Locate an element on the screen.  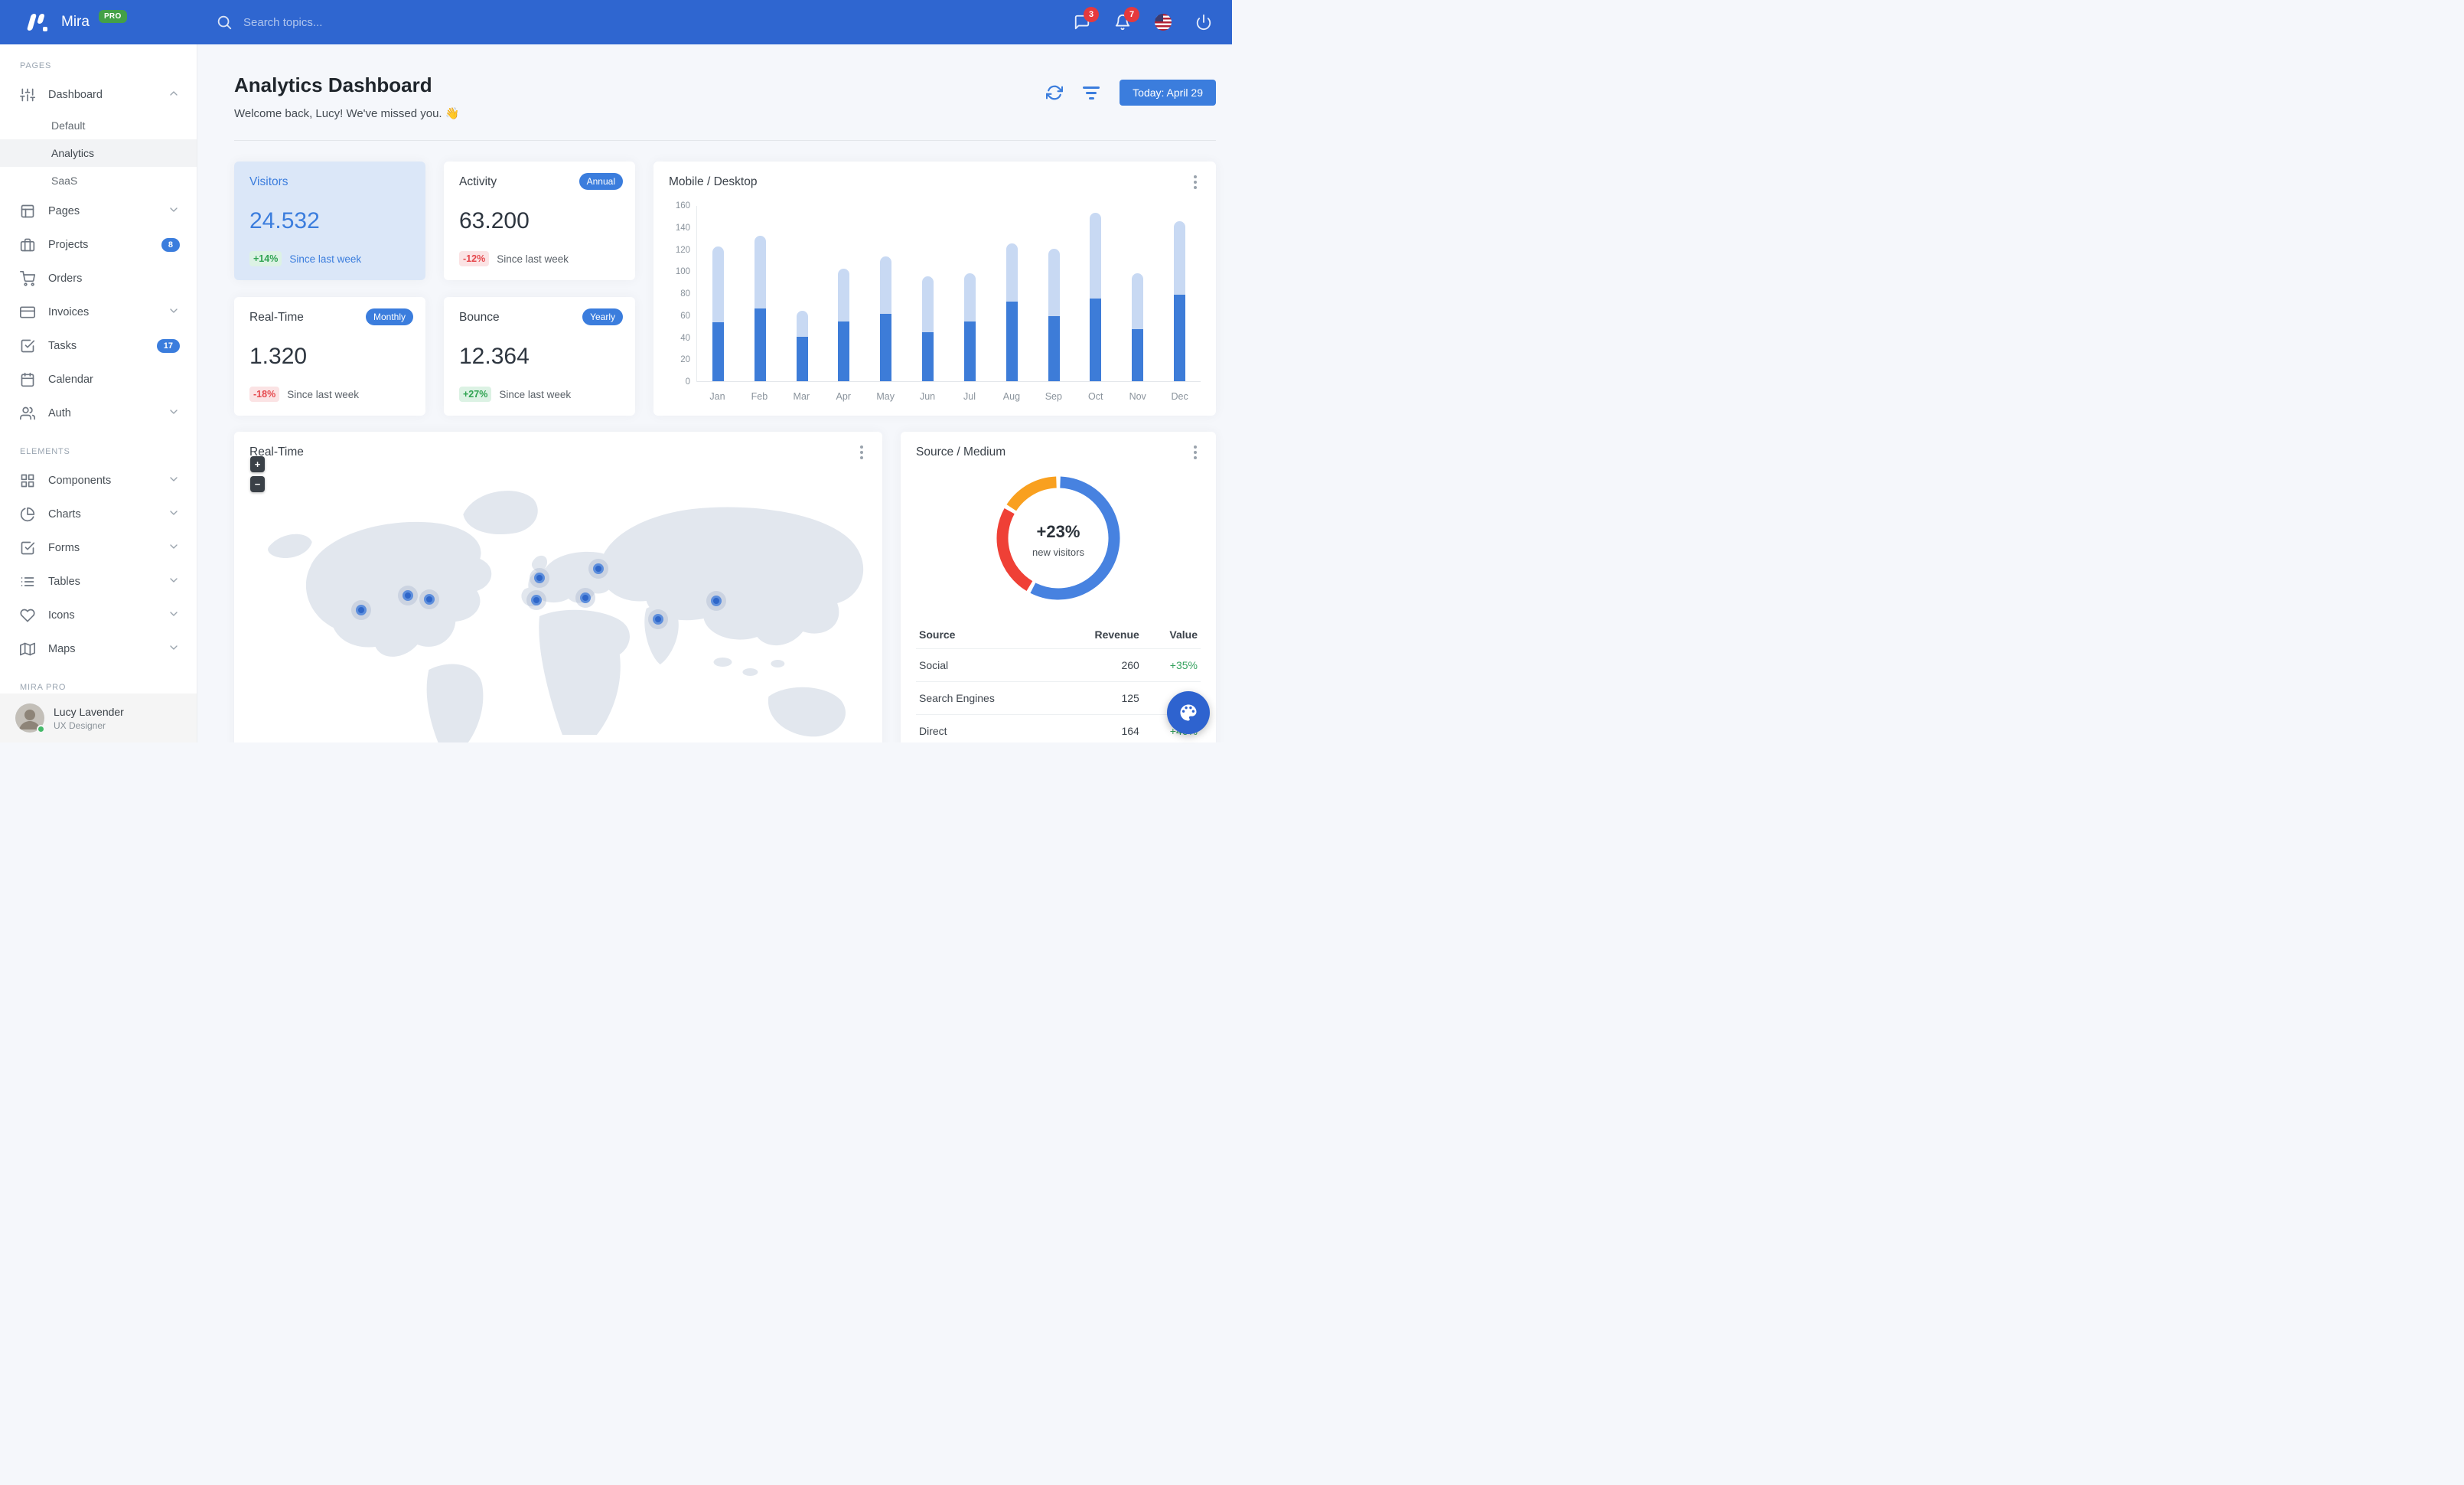
source-card-menu-button is located at coordinates (1195, 452).